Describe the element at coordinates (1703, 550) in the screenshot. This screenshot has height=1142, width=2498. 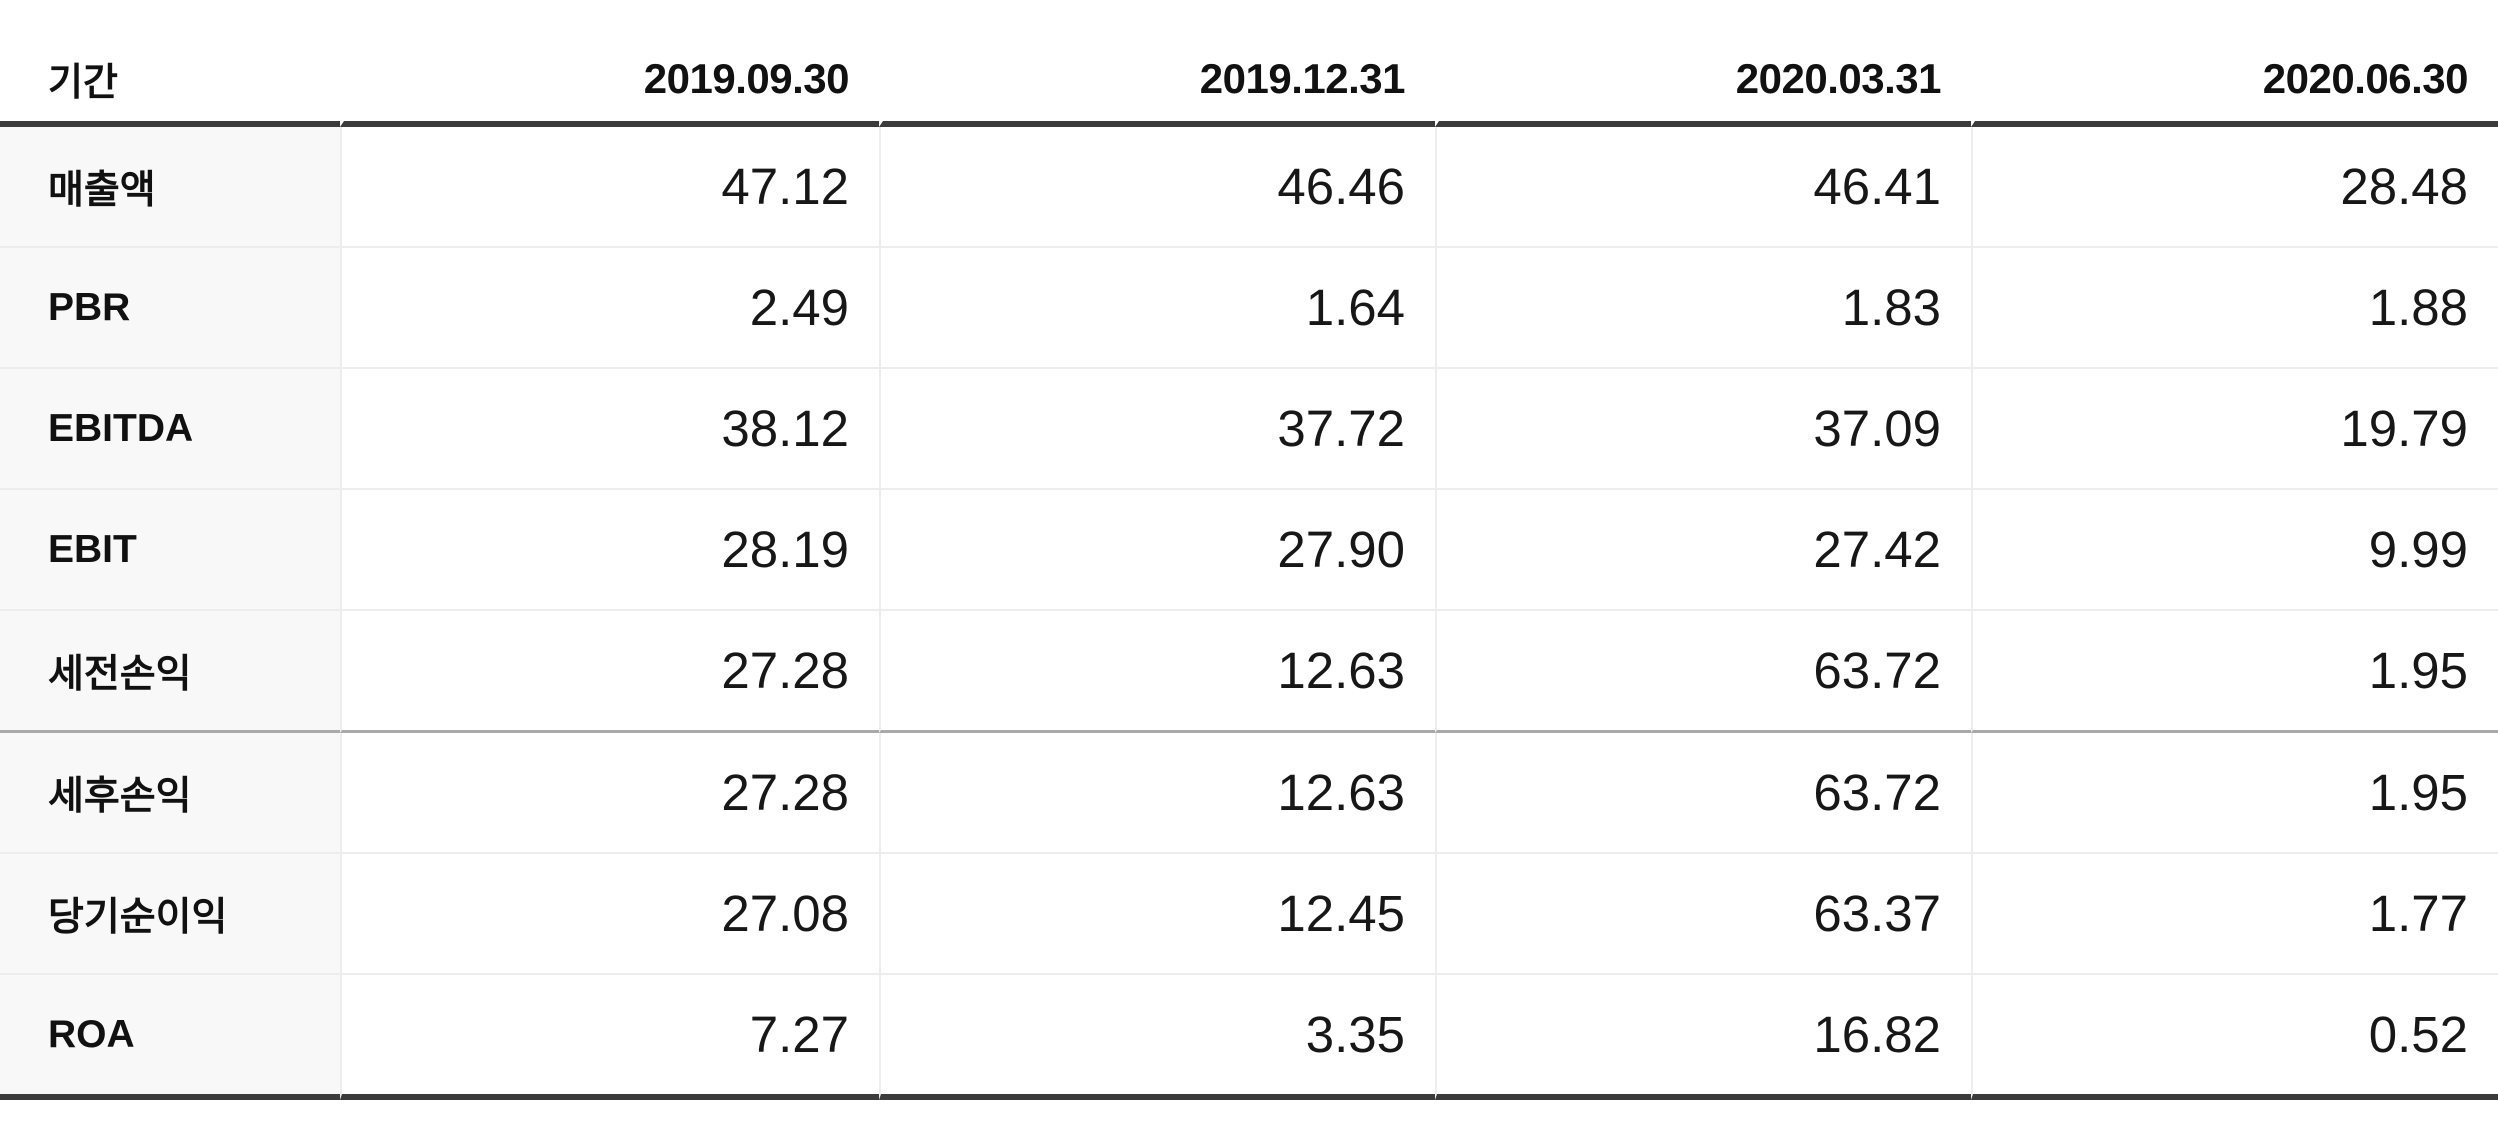
I see `cell-value: 27.42` at that location.